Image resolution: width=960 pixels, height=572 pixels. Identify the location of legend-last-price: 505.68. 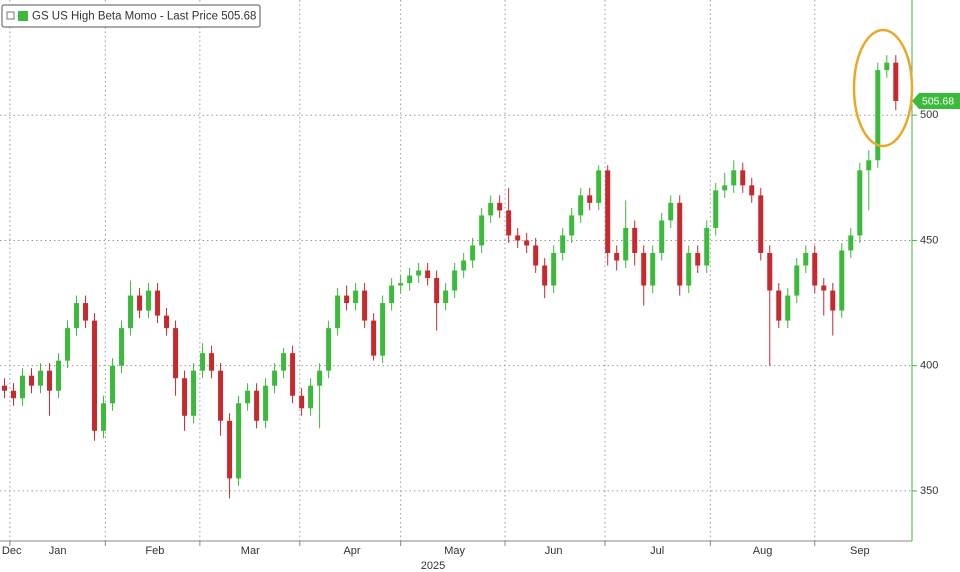
(238, 17).